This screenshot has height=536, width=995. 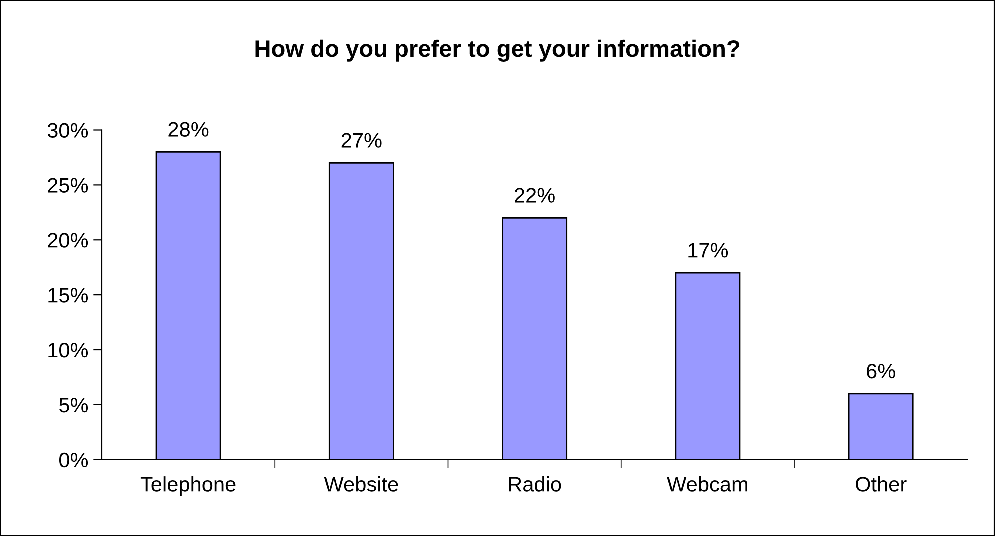 What do you see at coordinates (68, 240) in the screenshot?
I see `y-tick-label: 20%` at bounding box center [68, 240].